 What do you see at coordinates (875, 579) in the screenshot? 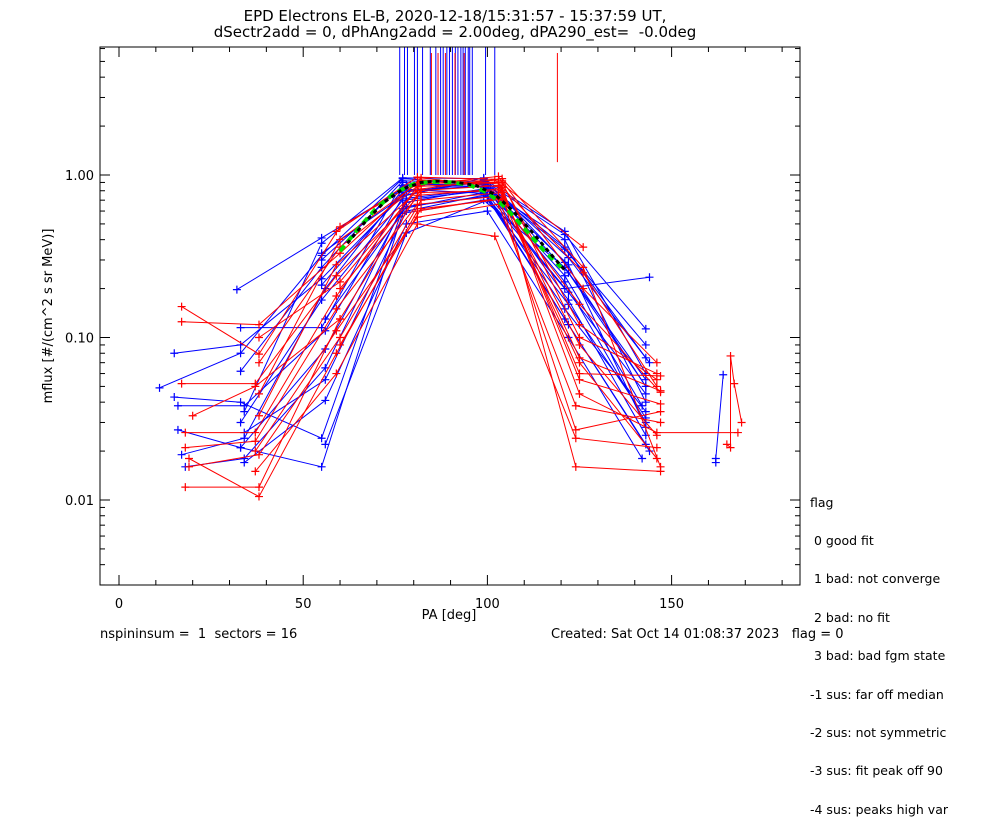
I see `legend-item: 1 bad: not converge` at bounding box center [875, 579].